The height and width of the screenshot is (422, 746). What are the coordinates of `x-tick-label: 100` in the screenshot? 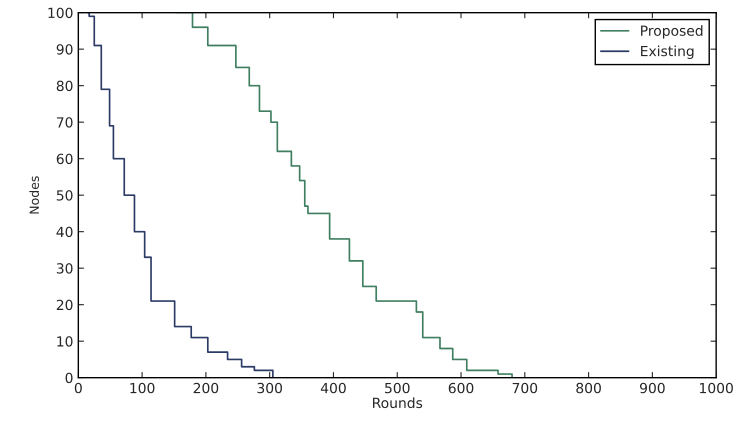 It's located at (142, 388).